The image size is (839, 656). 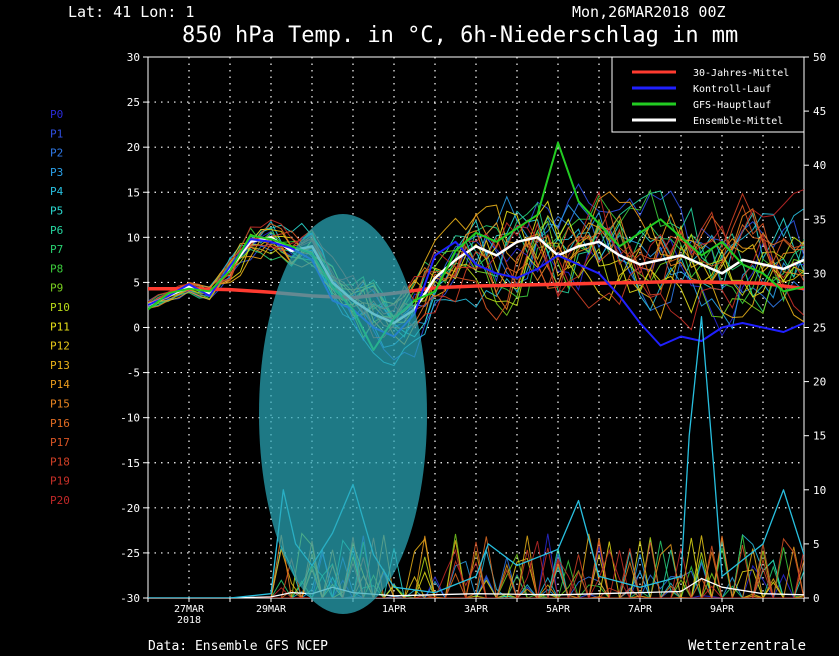 I want to click on y-left-tick-label: -10, so click(x=130, y=418).